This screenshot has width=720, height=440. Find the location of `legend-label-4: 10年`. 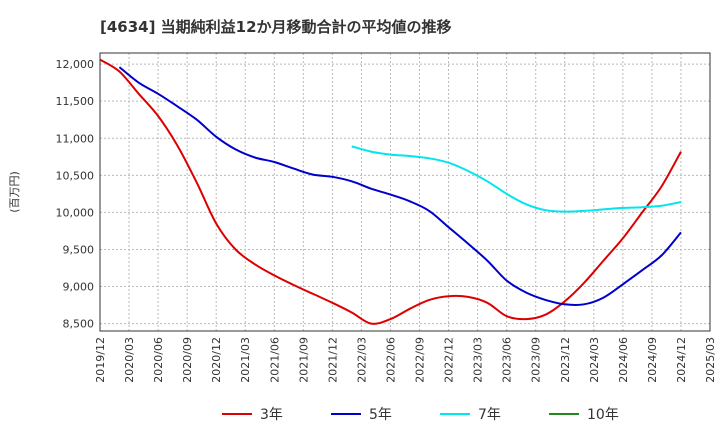

legend-label-4: 10年 is located at coordinates (603, 415).